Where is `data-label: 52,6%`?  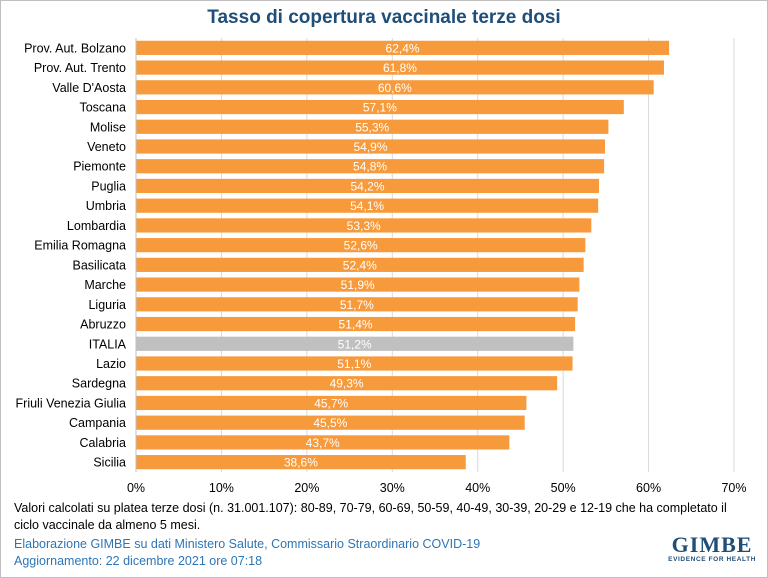 data-label: 52,6% is located at coordinates (361, 246).